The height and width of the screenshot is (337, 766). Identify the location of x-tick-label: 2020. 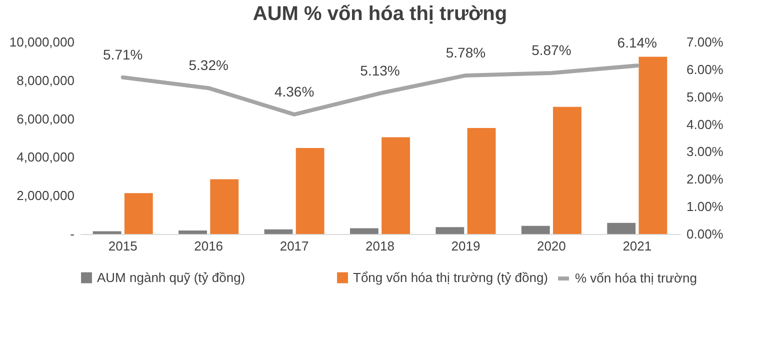
(551, 246).